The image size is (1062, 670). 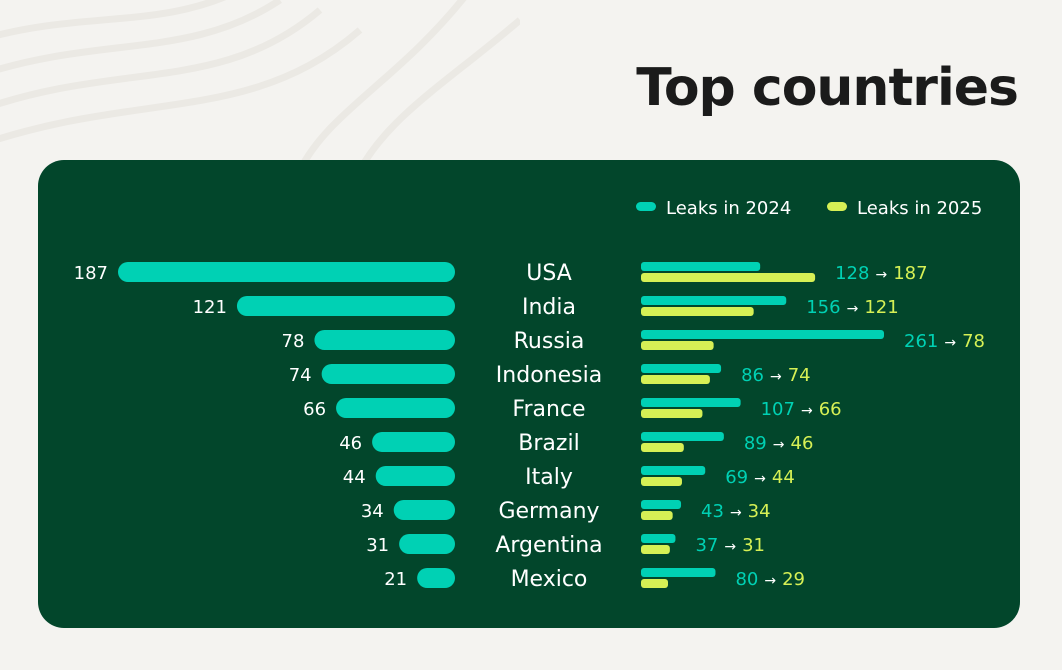 What do you see at coordinates (377, 545) in the screenshot?
I see `value-left-argentina: 31` at bounding box center [377, 545].